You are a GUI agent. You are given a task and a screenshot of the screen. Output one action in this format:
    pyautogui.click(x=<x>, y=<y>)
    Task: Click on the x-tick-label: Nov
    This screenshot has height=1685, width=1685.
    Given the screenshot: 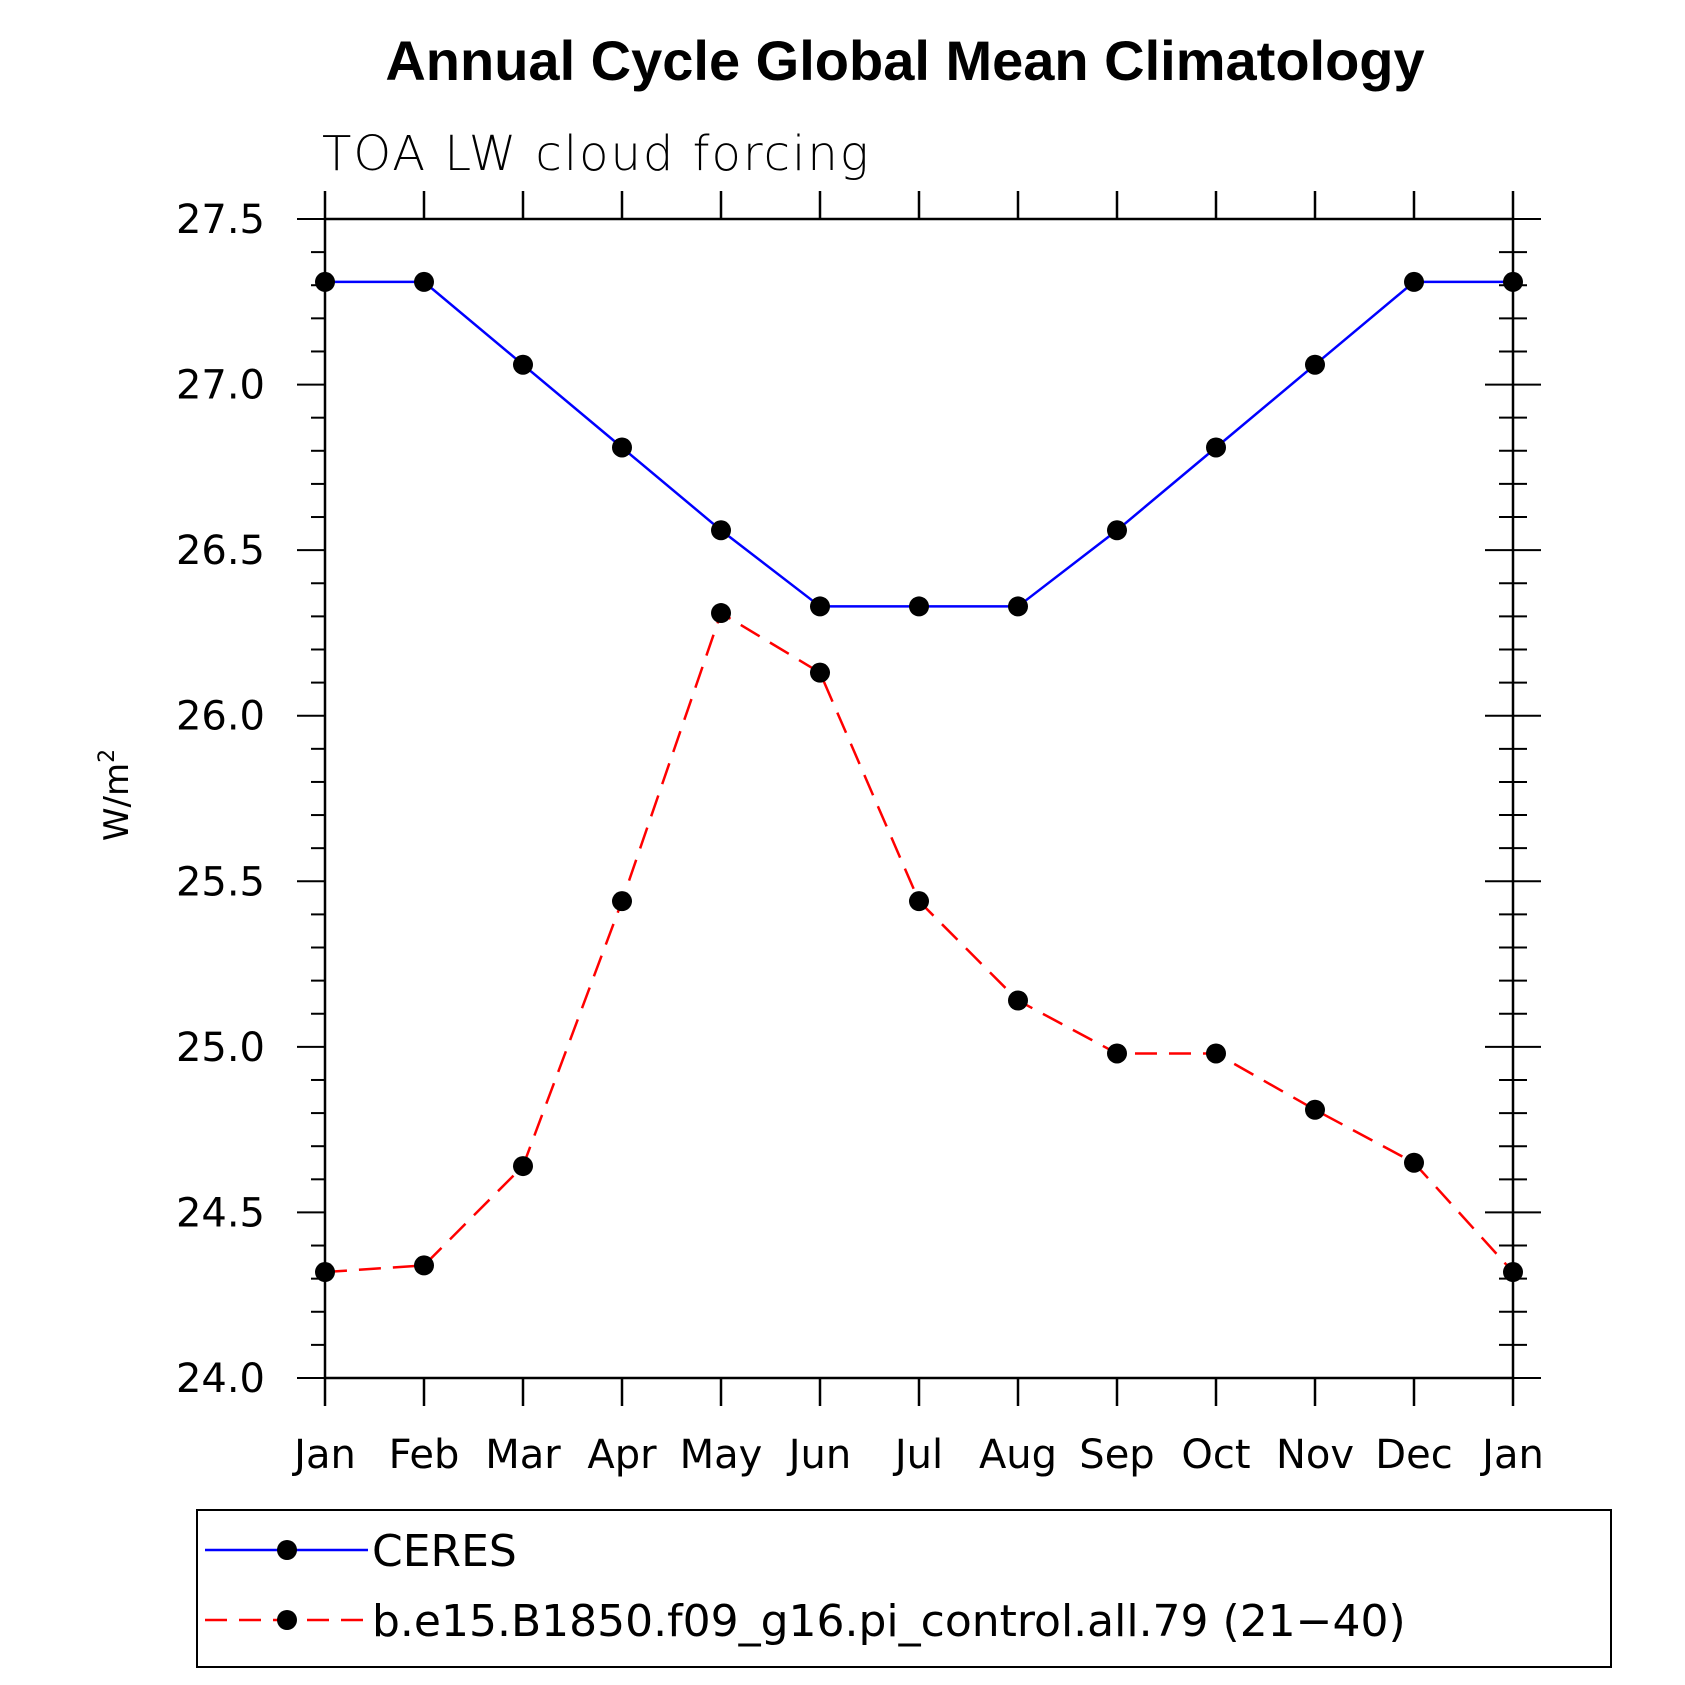 What is the action you would take?
    pyautogui.click(x=1315, y=1455)
    